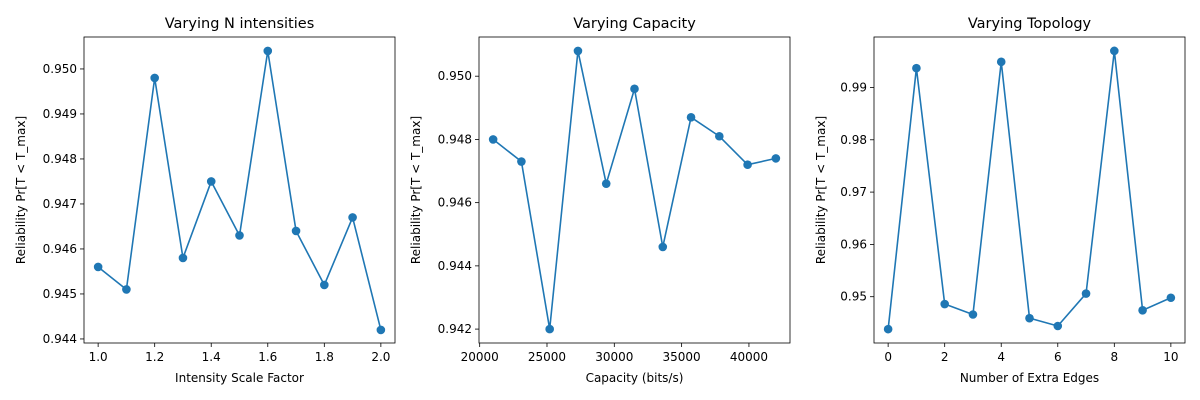 This screenshot has width=1200, height=400. I want to click on x-tick-label: 35000, so click(682, 357).